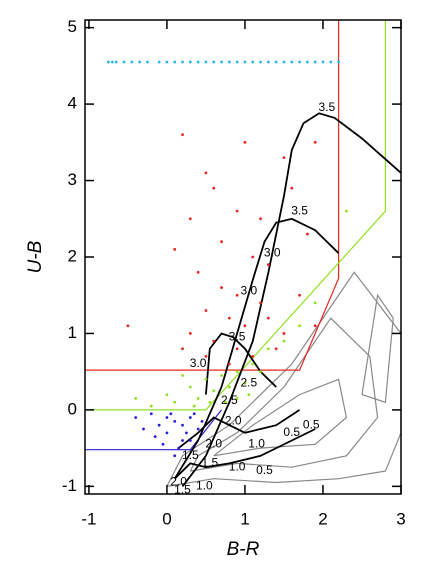 This screenshot has width=436, height=586. Describe the element at coordinates (209, 463) in the screenshot. I see `annotation: 1.5` at that location.